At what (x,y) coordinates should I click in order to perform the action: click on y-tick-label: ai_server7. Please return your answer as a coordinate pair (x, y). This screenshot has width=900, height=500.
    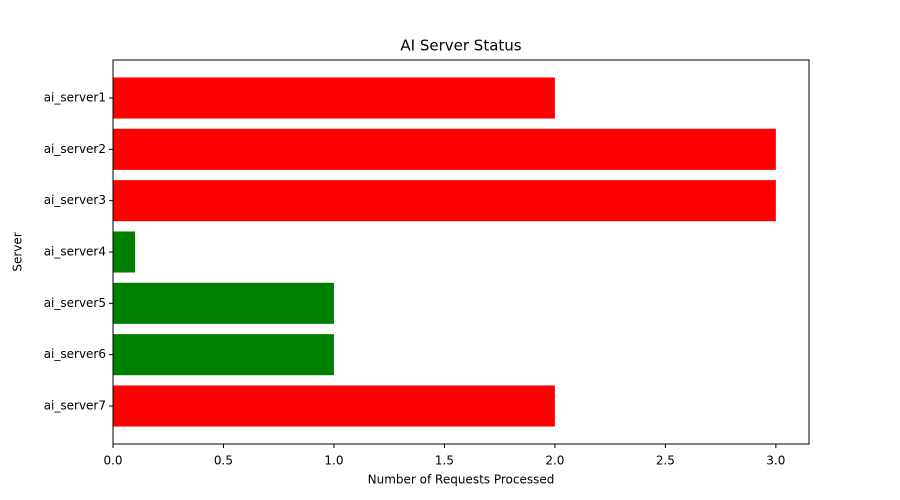
    Looking at the image, I should click on (75, 406).